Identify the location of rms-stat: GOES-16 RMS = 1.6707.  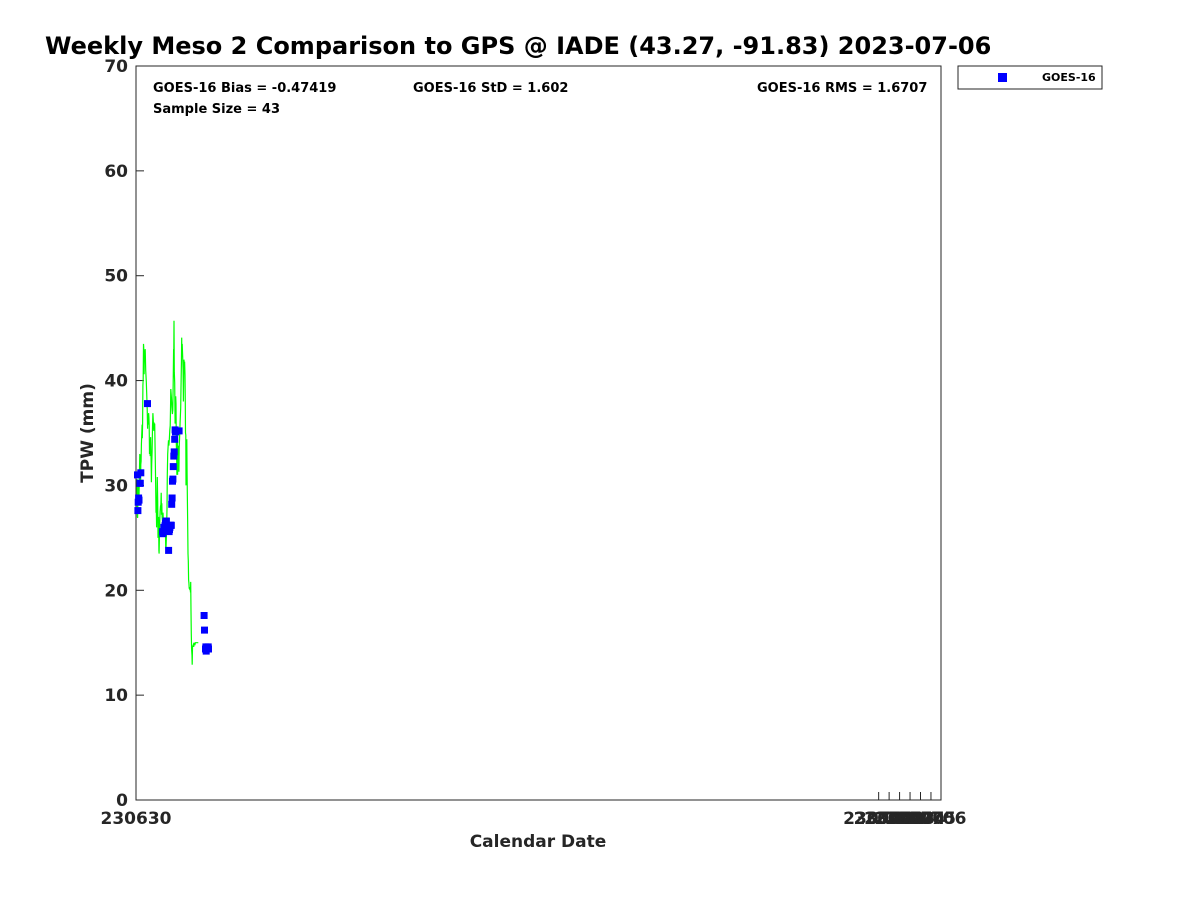
(842, 88).